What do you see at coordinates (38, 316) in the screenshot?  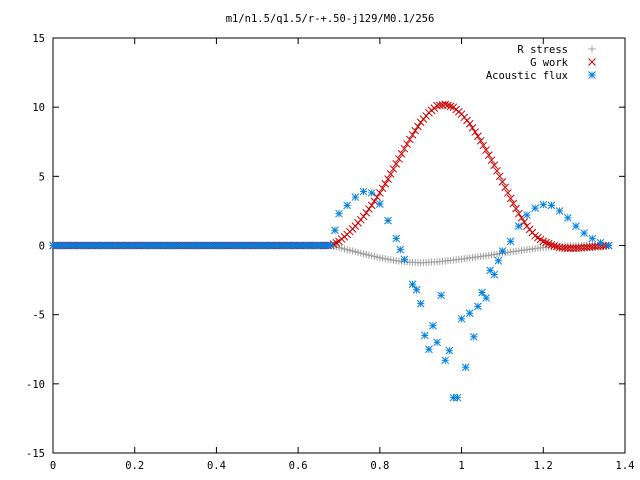 I see `y-tick-label: -5` at bounding box center [38, 316].